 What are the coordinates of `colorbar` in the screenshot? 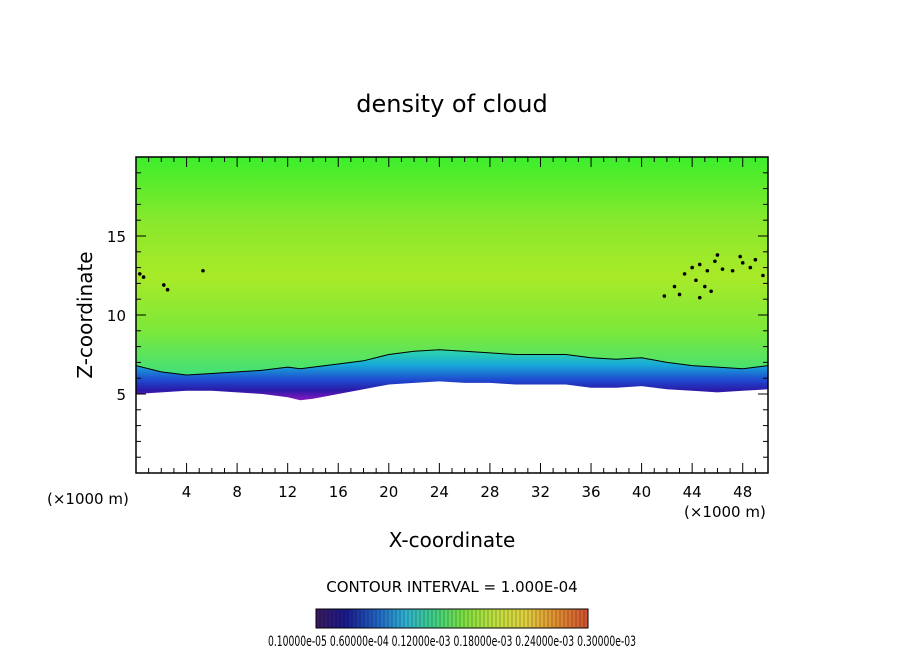 It's located at (452, 618).